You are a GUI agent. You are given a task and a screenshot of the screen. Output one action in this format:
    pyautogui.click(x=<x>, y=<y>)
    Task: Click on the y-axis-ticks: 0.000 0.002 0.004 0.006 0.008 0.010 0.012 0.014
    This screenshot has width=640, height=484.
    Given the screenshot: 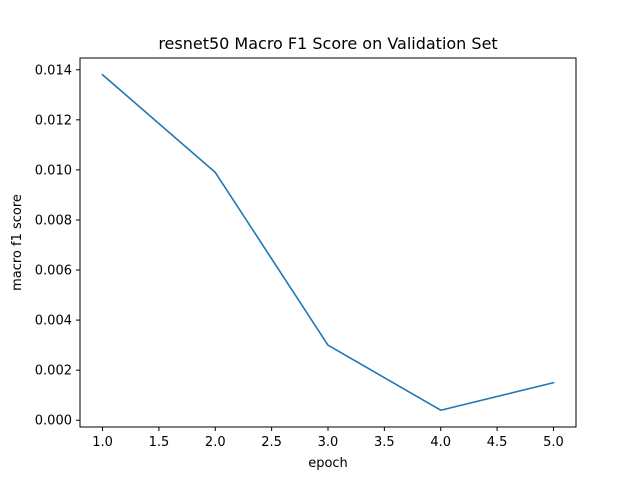 What is the action you would take?
    pyautogui.click(x=57, y=246)
    